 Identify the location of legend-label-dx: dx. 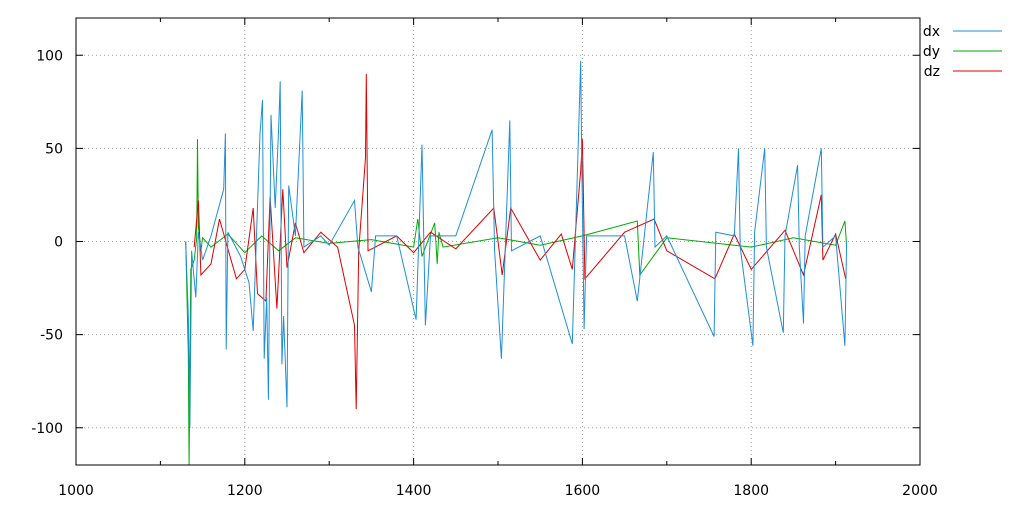
(931, 32).